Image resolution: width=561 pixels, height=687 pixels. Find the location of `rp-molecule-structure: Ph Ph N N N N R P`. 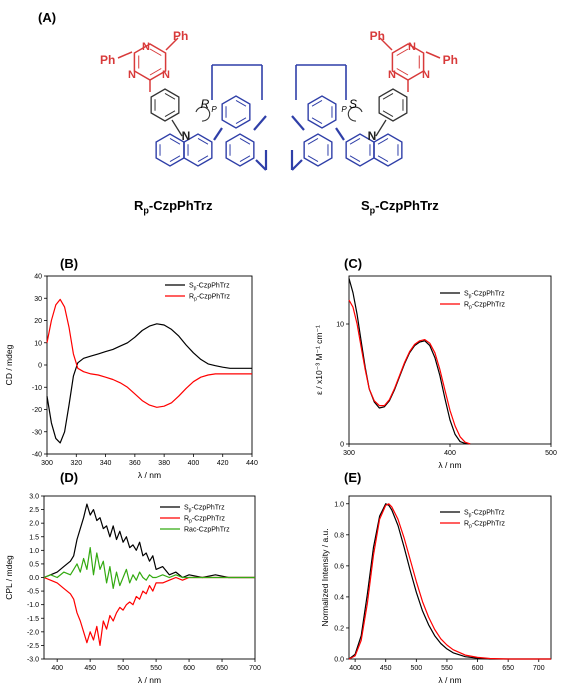

rp-molecule-structure: Ph Ph N N N N R P is located at coordinates (184, 100).